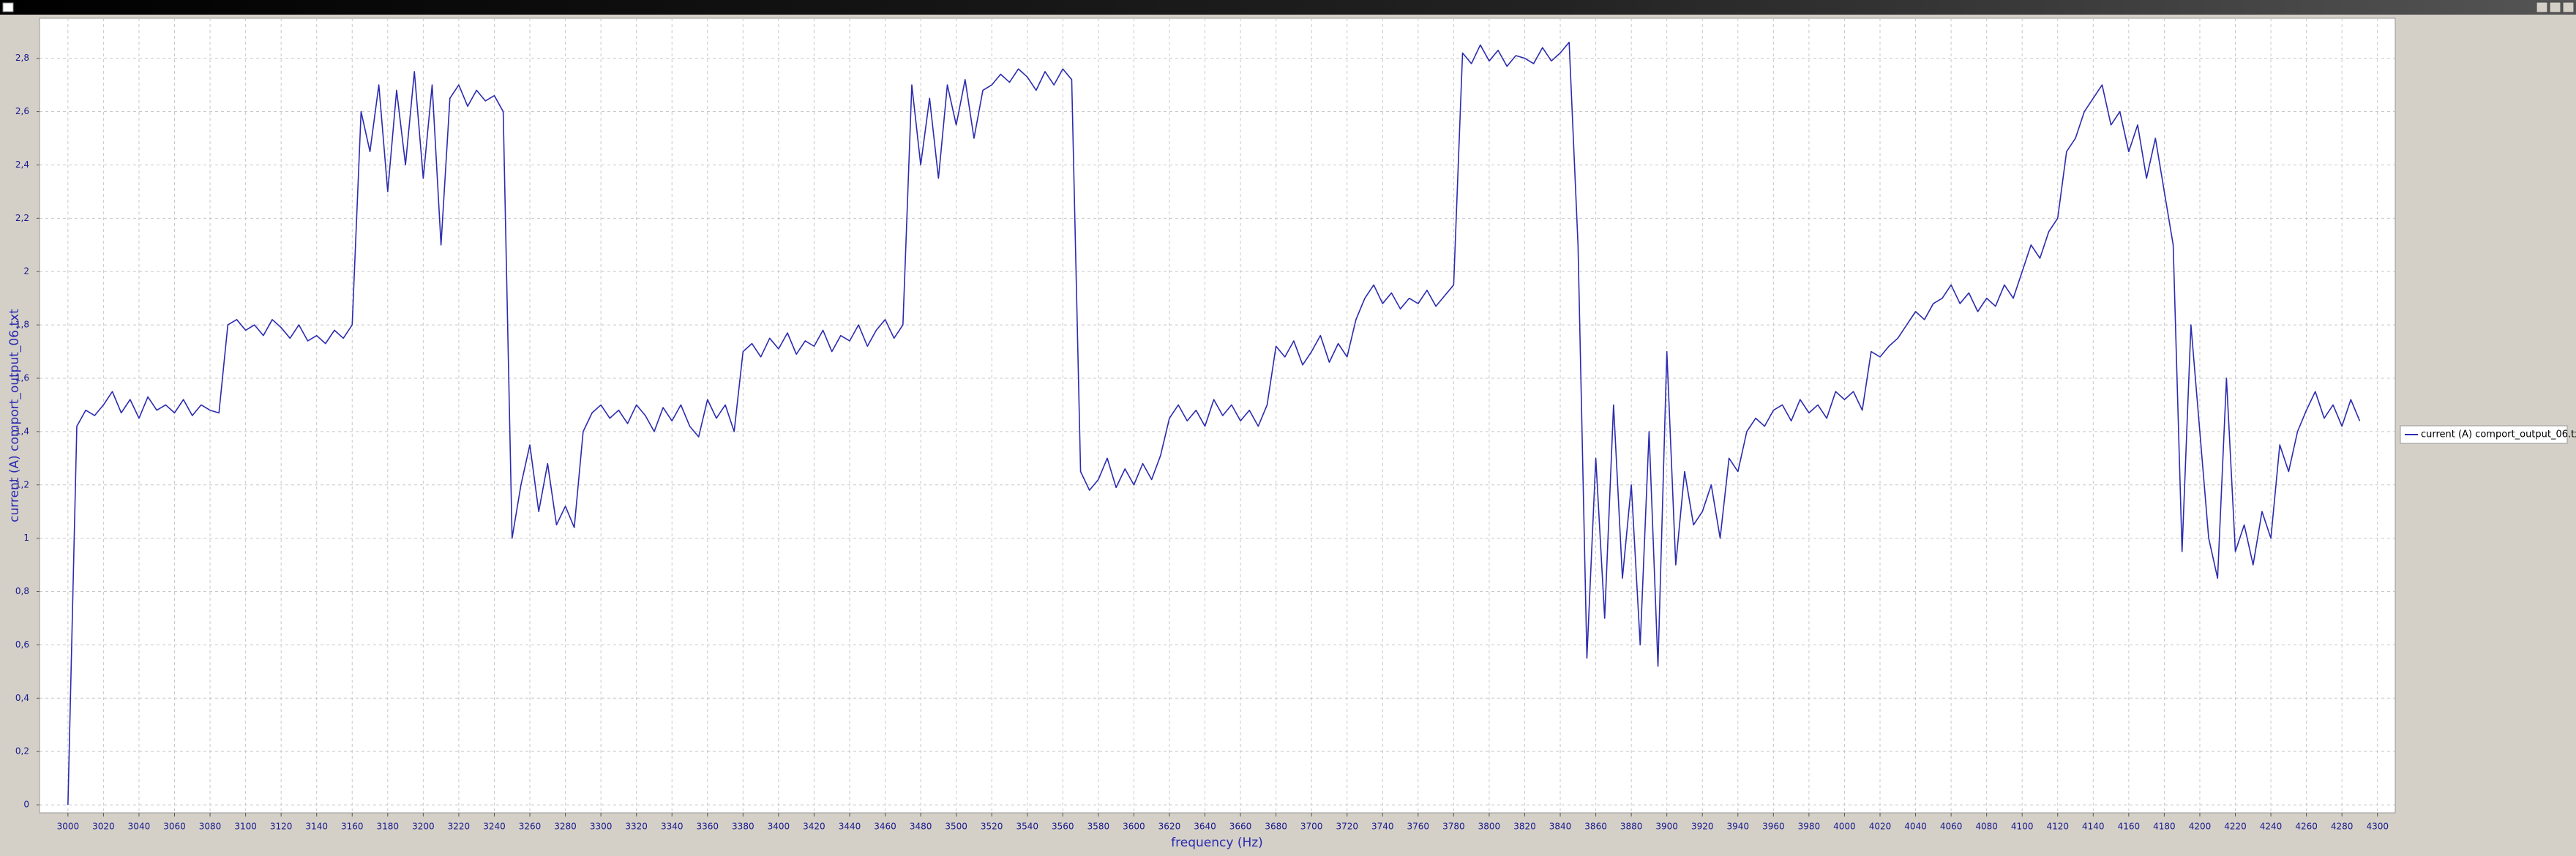 The width and height of the screenshot is (2576, 856). What do you see at coordinates (1702, 827) in the screenshot?
I see `x-tick-label: 3920` at bounding box center [1702, 827].